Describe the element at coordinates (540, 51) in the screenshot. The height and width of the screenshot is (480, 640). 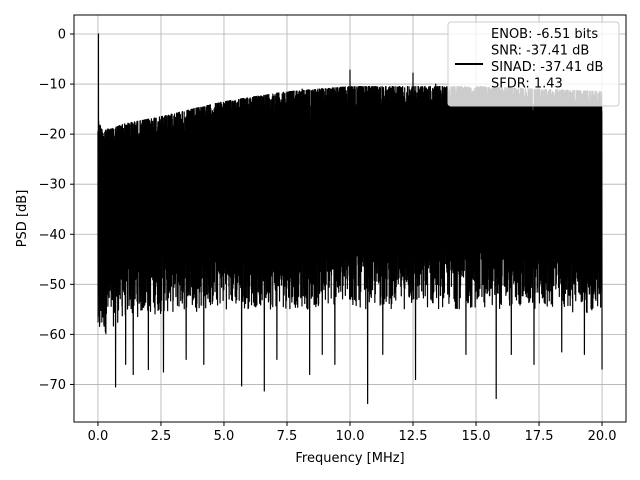
I see `legend-entry: SNR: -37.41 dB` at that location.